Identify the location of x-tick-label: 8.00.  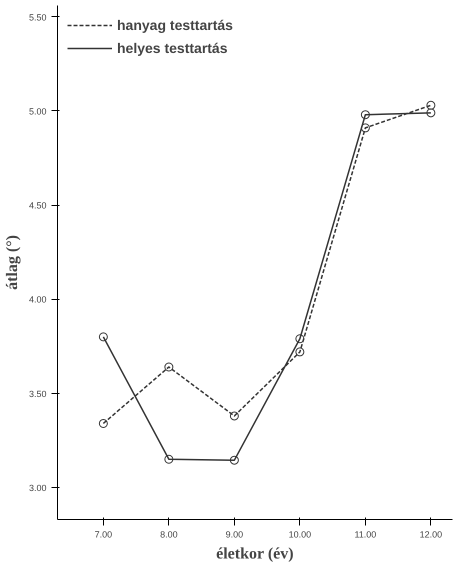
(169, 535).